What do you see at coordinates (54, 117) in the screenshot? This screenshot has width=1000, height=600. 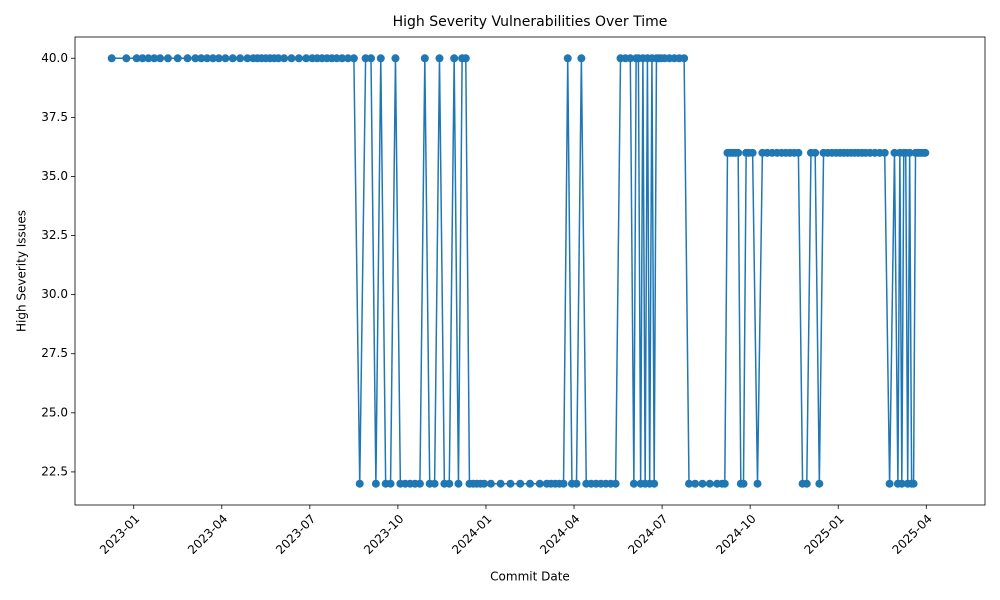 I see `y-tick-label: 37.5` at bounding box center [54, 117].